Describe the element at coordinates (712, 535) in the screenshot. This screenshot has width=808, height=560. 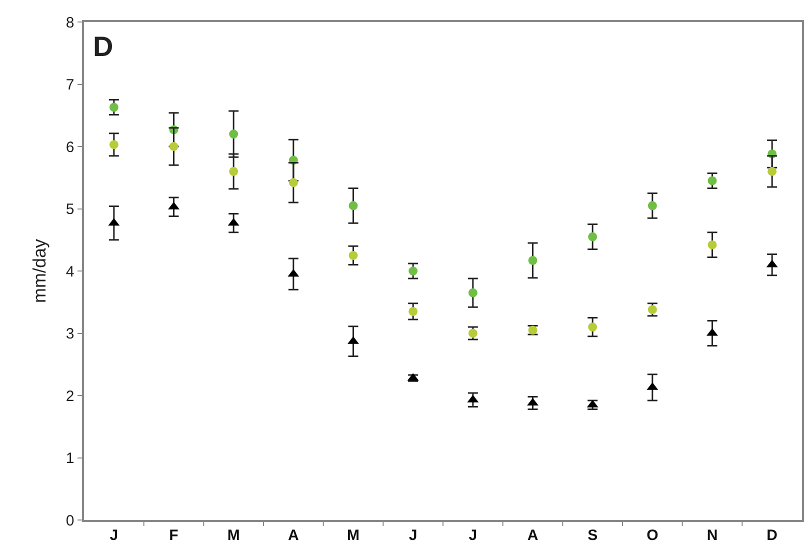
I see `x-tick-label: N` at that location.